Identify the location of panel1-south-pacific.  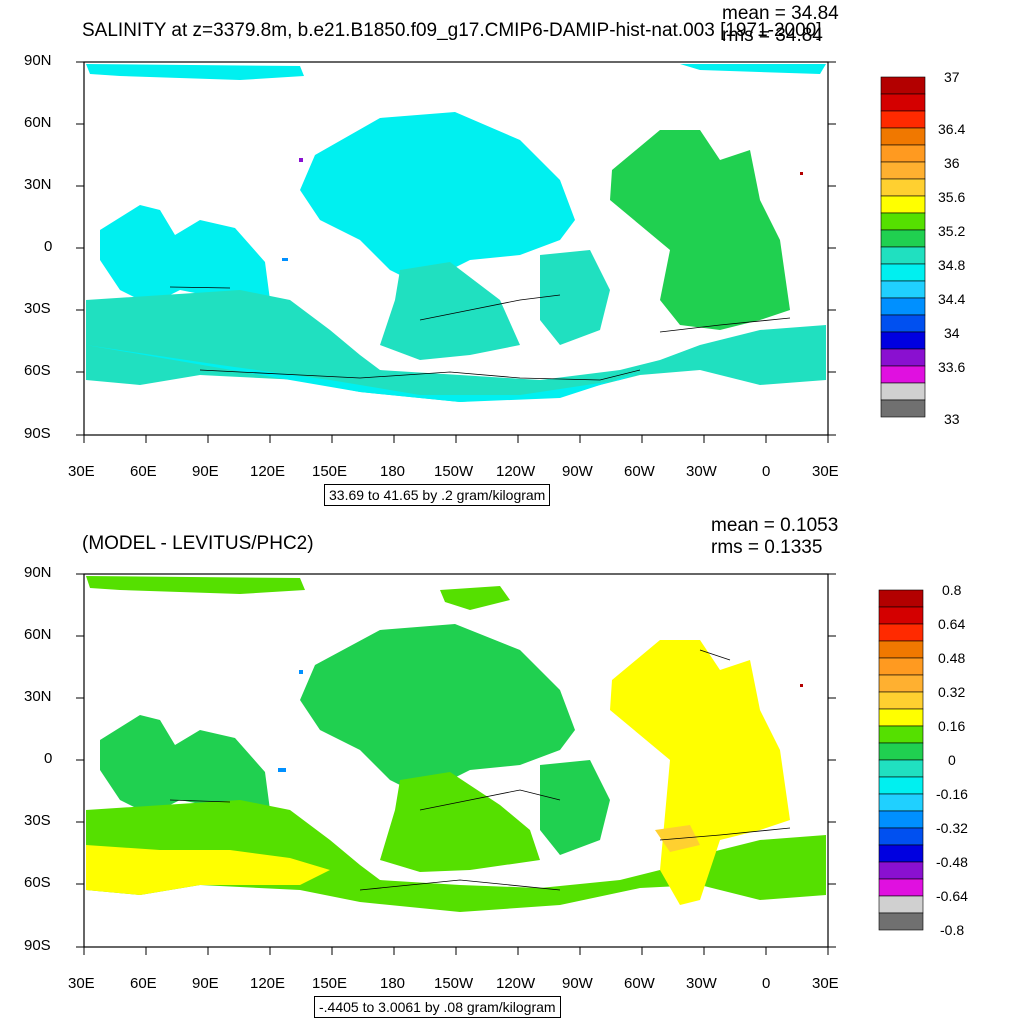
(450, 311).